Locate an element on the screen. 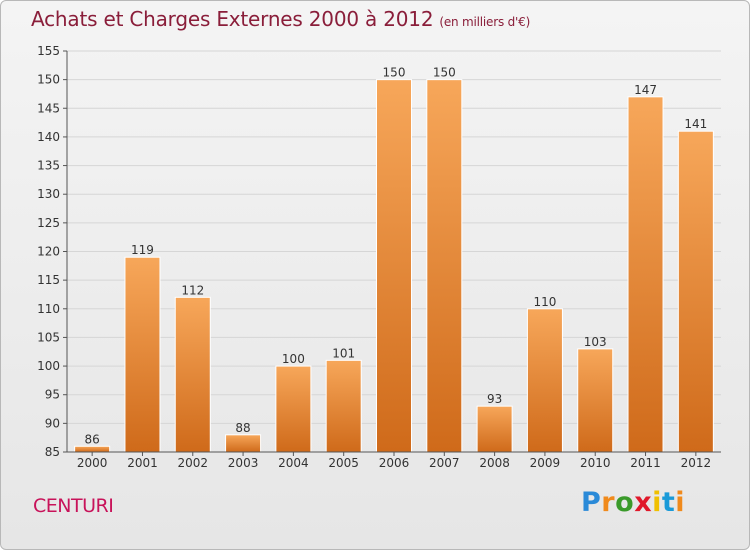 Image resolution: width=750 pixels, height=550 pixels. data-label-2004: 100 is located at coordinates (293, 359).